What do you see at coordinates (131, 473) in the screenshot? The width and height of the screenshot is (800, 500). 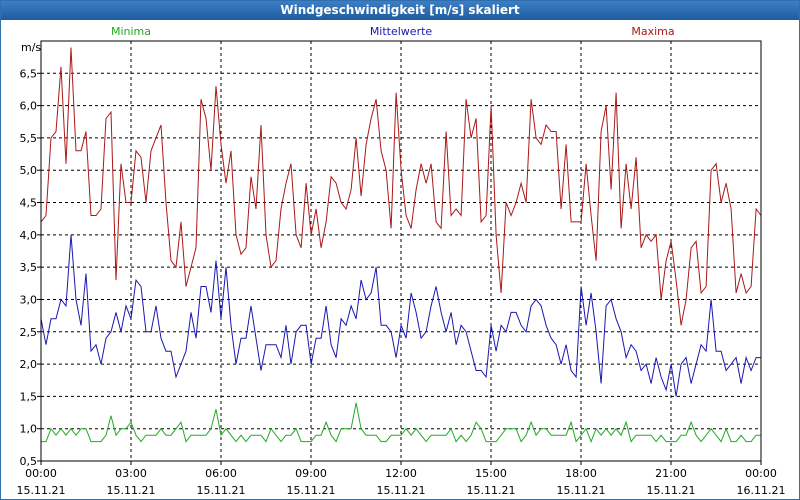 I see `x-tick-time: 03:00` at bounding box center [131, 473].